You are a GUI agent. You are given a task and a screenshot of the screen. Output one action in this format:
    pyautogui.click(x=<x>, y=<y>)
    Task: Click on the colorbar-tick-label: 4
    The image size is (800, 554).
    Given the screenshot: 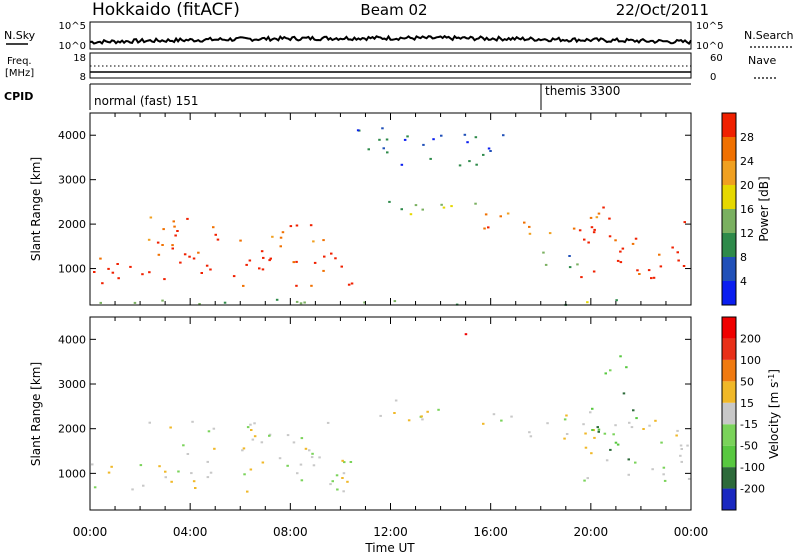 What is the action you would take?
    pyautogui.click(x=743, y=281)
    